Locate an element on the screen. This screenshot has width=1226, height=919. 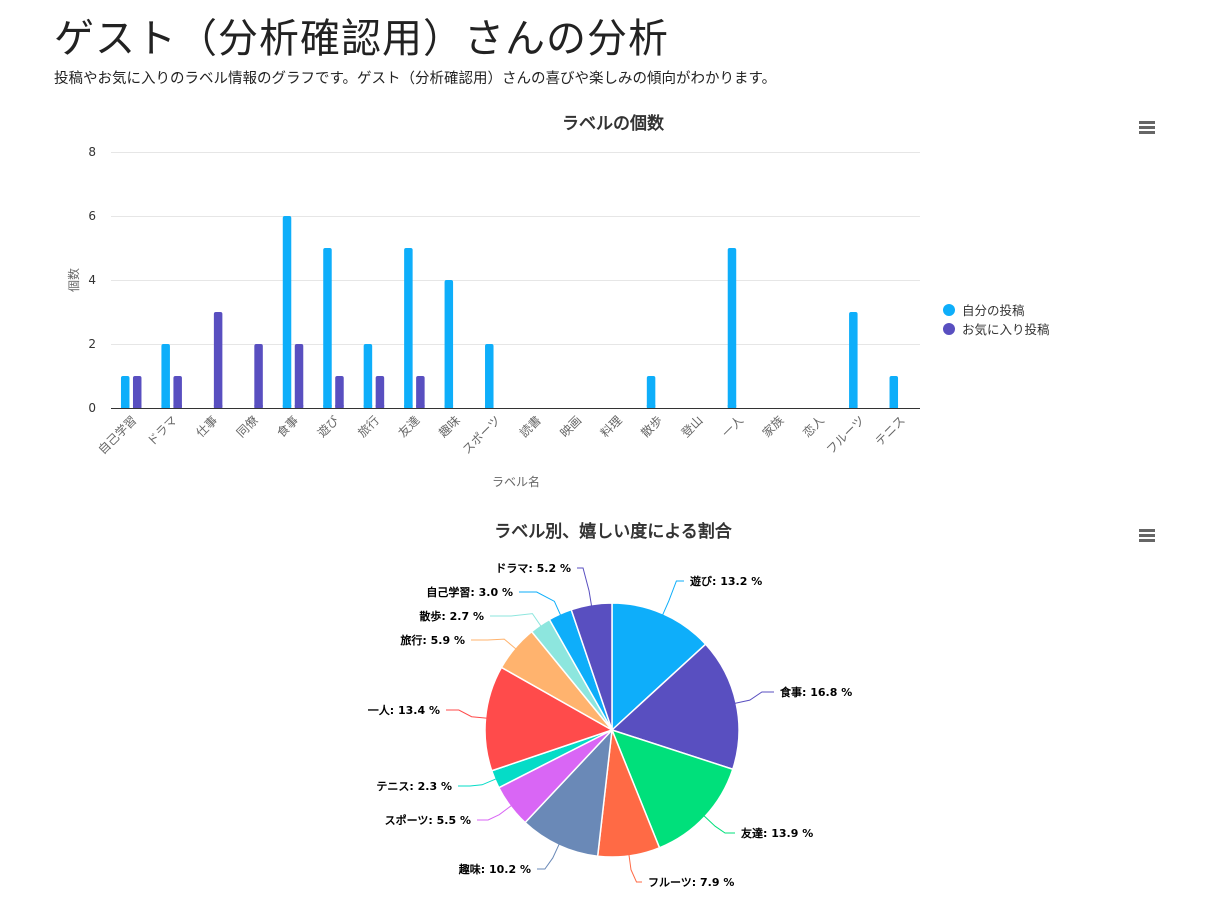
pie-data-label: 旅行: 5.9 % is located at coordinates (432, 640).